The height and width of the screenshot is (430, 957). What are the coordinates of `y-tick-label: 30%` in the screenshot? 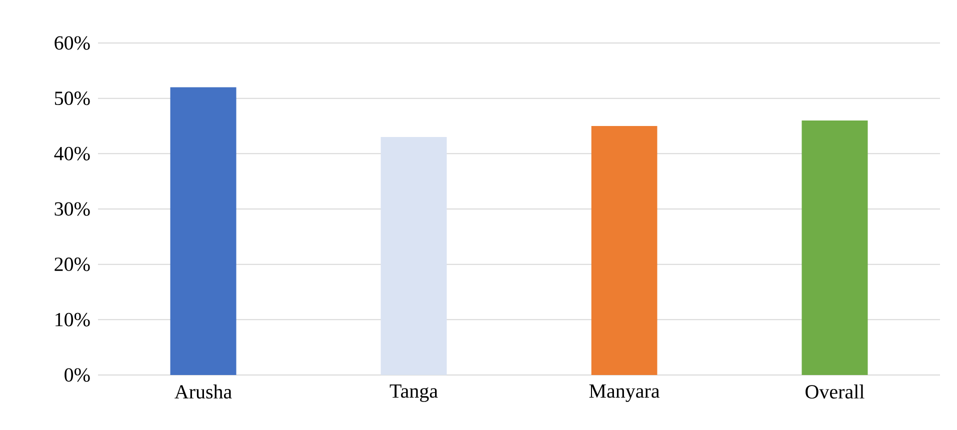 It's located at (72, 209).